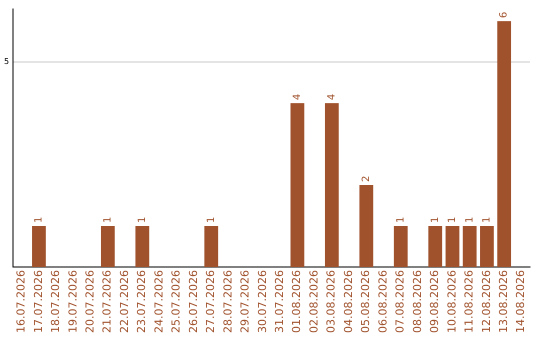  Describe the element at coordinates (435, 302) in the screenshot. I see `x-tick-label: 09.08.2026` at that location.